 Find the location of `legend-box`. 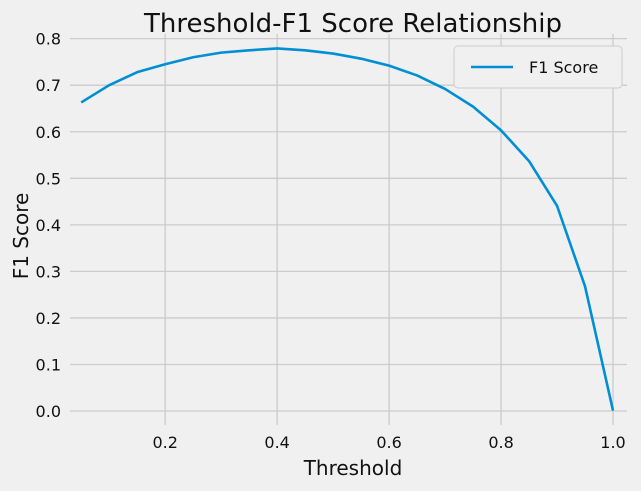

legend-box is located at coordinates (538, 67).